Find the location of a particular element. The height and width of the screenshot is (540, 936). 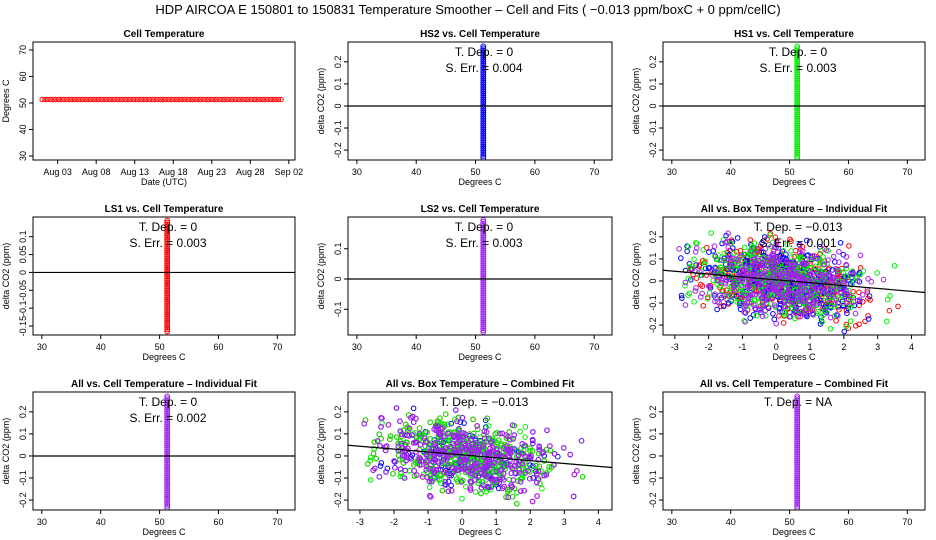

x-tick-label: 40 is located at coordinates (101, 347).